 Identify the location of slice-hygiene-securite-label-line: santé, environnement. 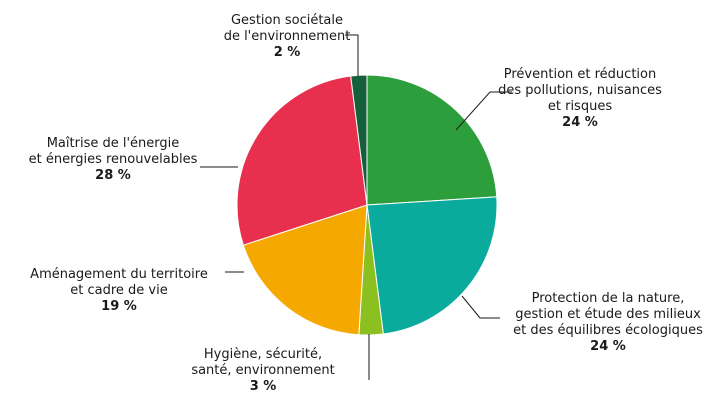
(262, 370).